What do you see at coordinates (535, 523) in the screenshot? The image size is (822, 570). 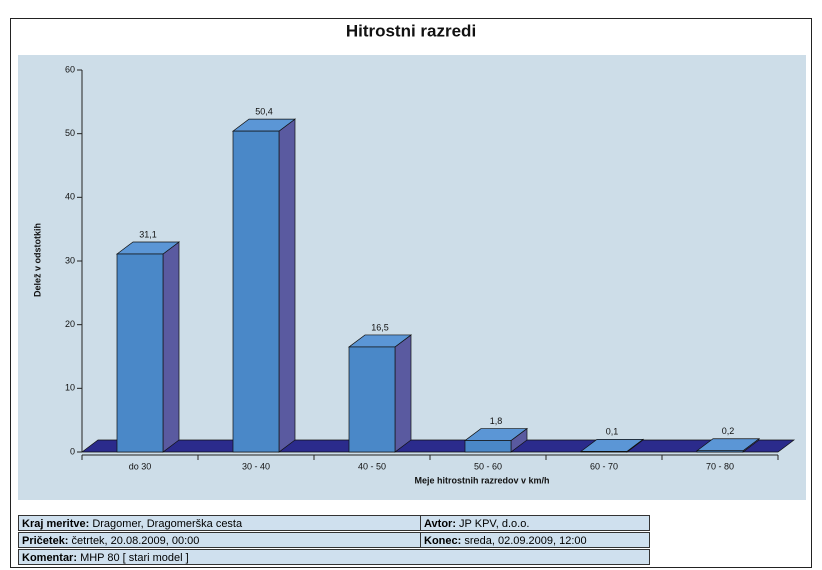 I see `table-cell: Avtor: JP KPV, d.o.o.` at bounding box center [535, 523].